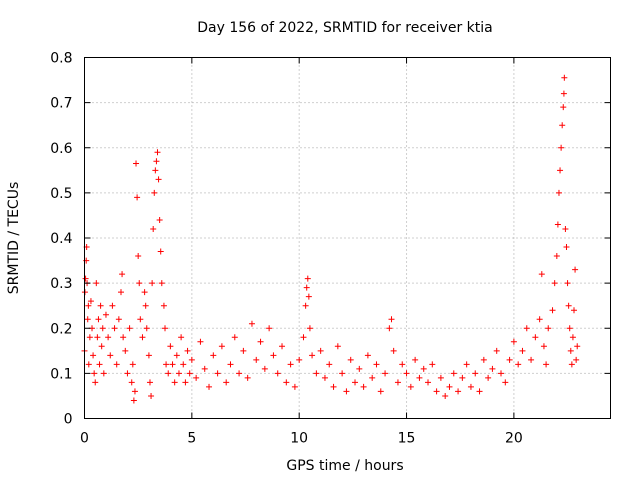  What do you see at coordinates (61, 149) in the screenshot?
I see `y-tick-label: 0.6` at bounding box center [61, 149].